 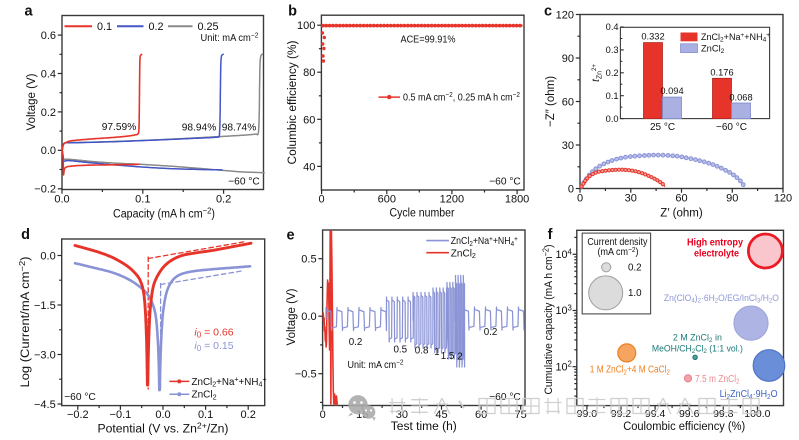 I want to click on svg-text: Unit: mA cm−2, so click(x=376, y=364).